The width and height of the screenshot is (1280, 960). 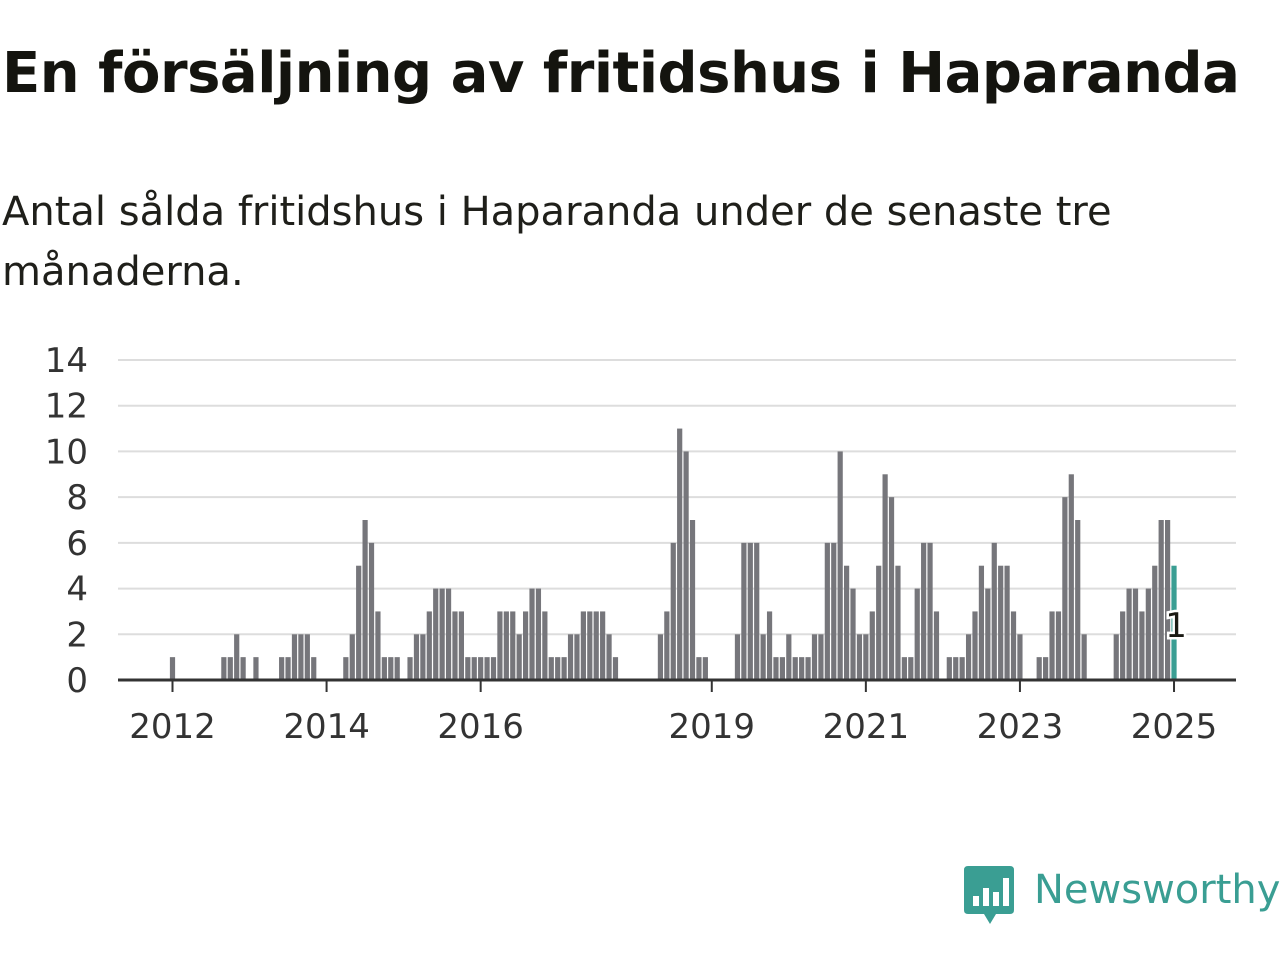 I want to click on y-tick-label: 0, so click(x=77, y=681).